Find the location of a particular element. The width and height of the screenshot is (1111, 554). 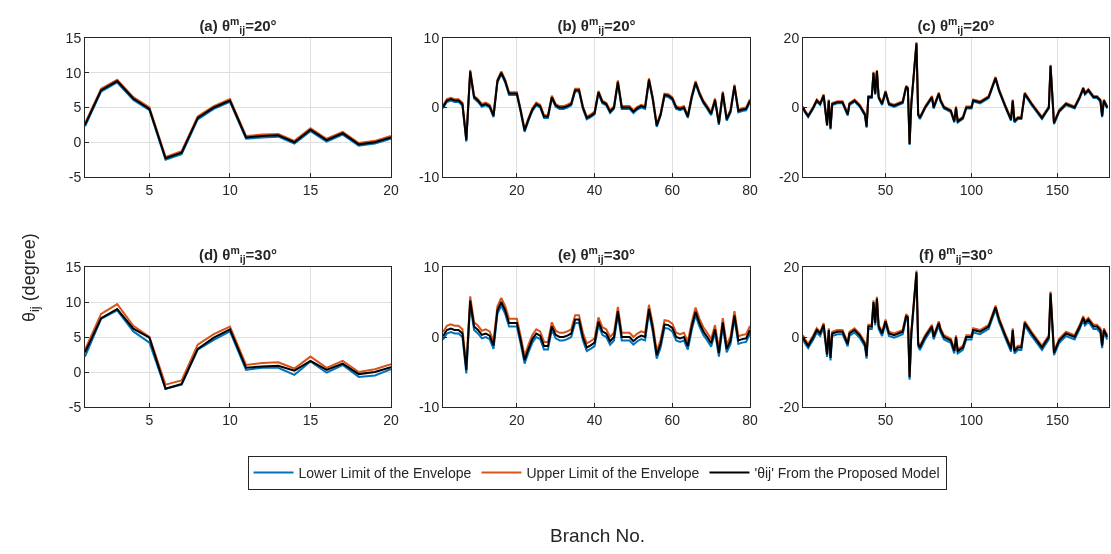

legend-label: Upper Limit of the Envelope is located at coordinates (613, 473).